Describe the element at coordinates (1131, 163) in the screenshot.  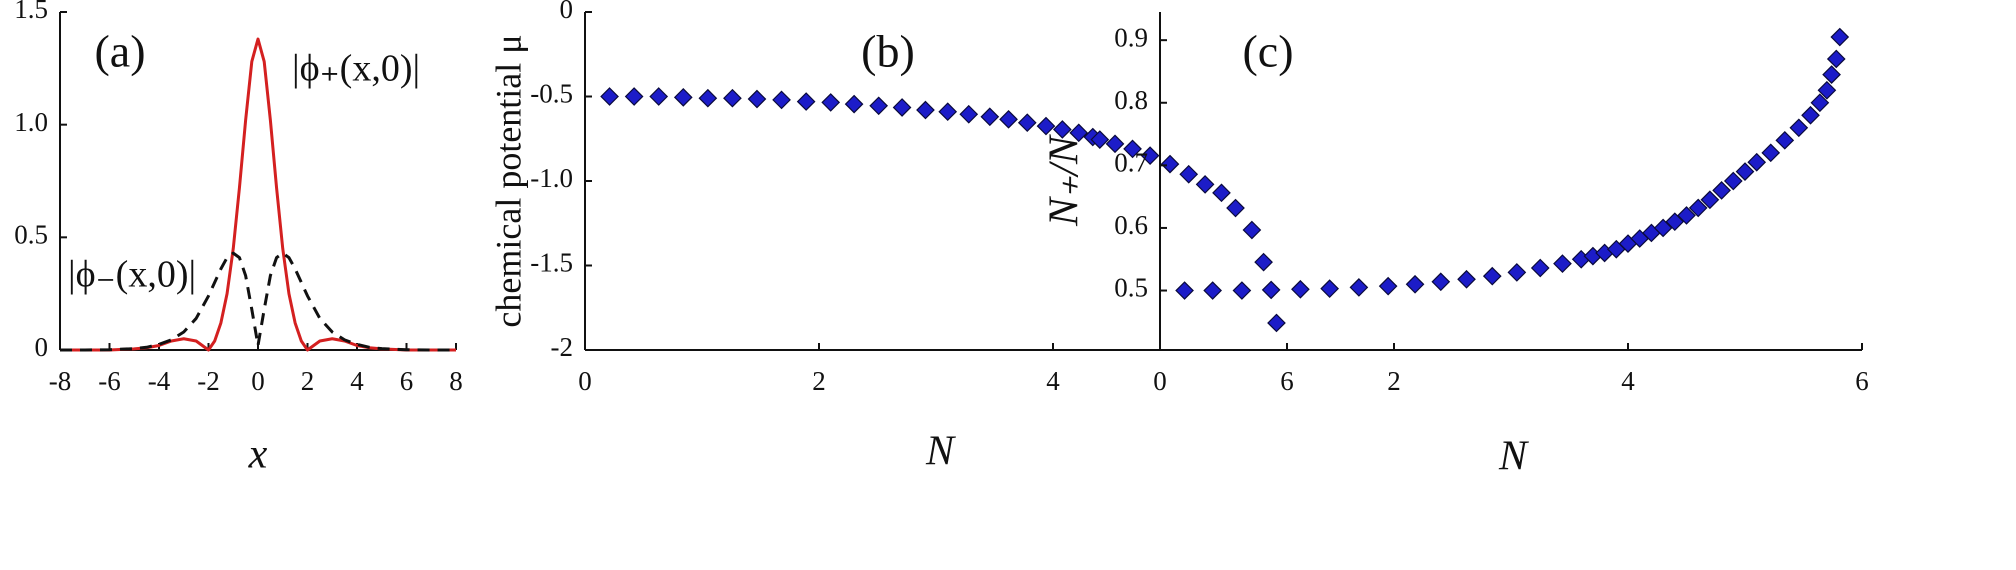
I see `y-tick-label: 0.7` at that location.